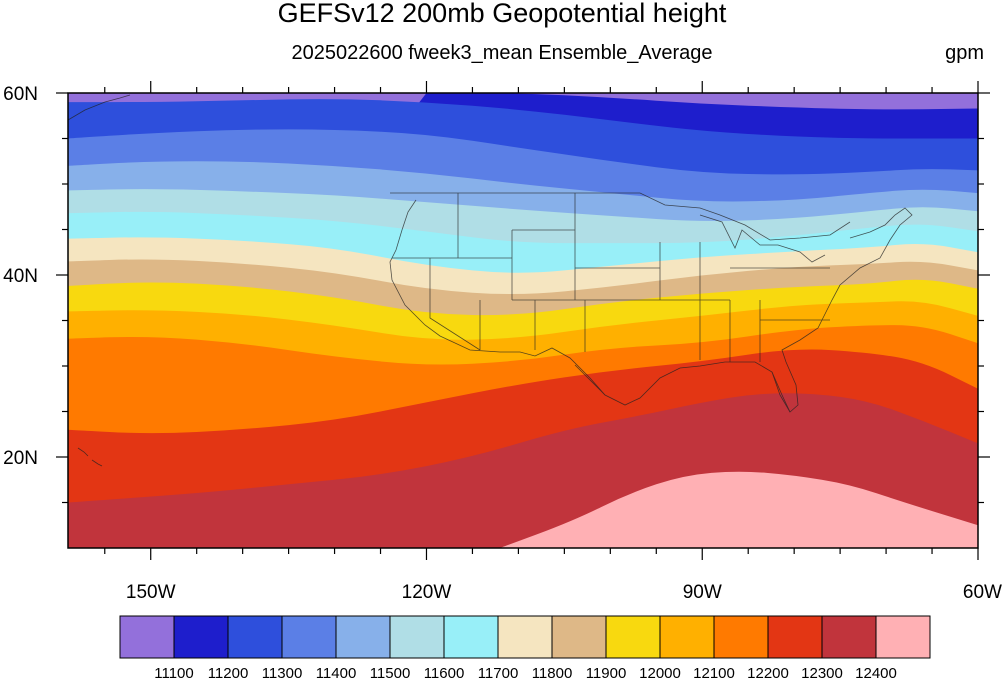 This screenshot has width=1004, height=684. Describe the element at coordinates (174, 673) in the screenshot. I see `colorbar-label: 11100` at that location.